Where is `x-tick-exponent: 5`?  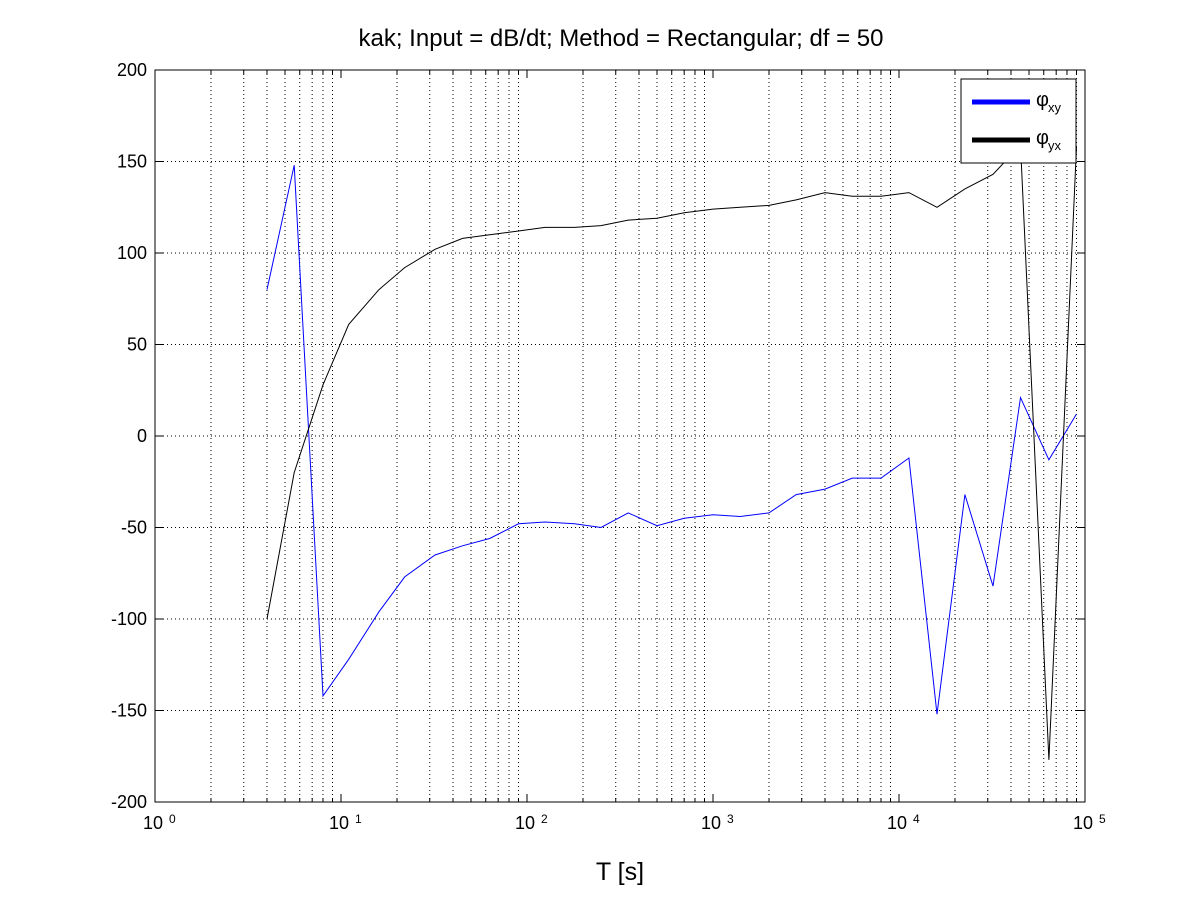 x-tick-exponent: 5 is located at coordinates (1102, 819).